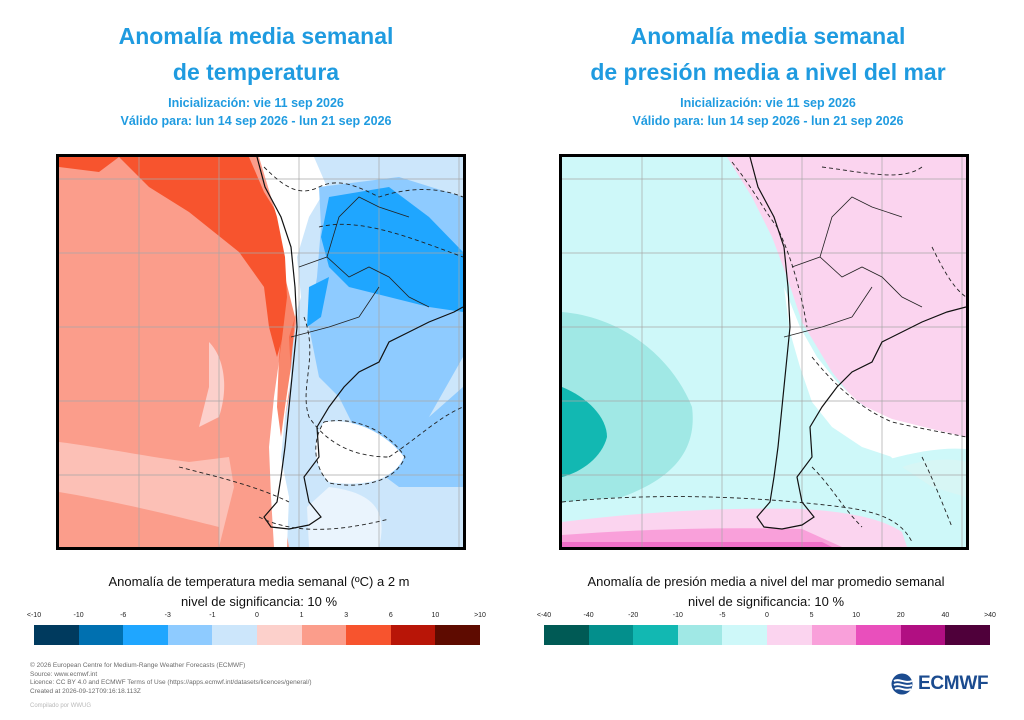  I want to click on colorbar-tick-label: >10, so click(480, 615).